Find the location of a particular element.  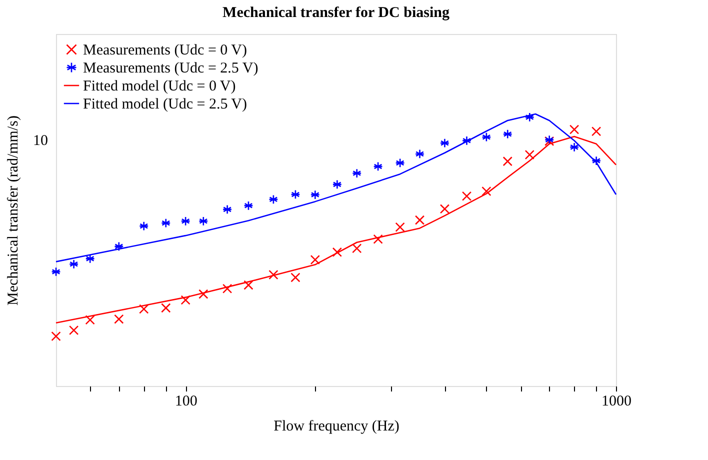

chart-title: Mechanical transfer for DC biasing is located at coordinates (336, 13).